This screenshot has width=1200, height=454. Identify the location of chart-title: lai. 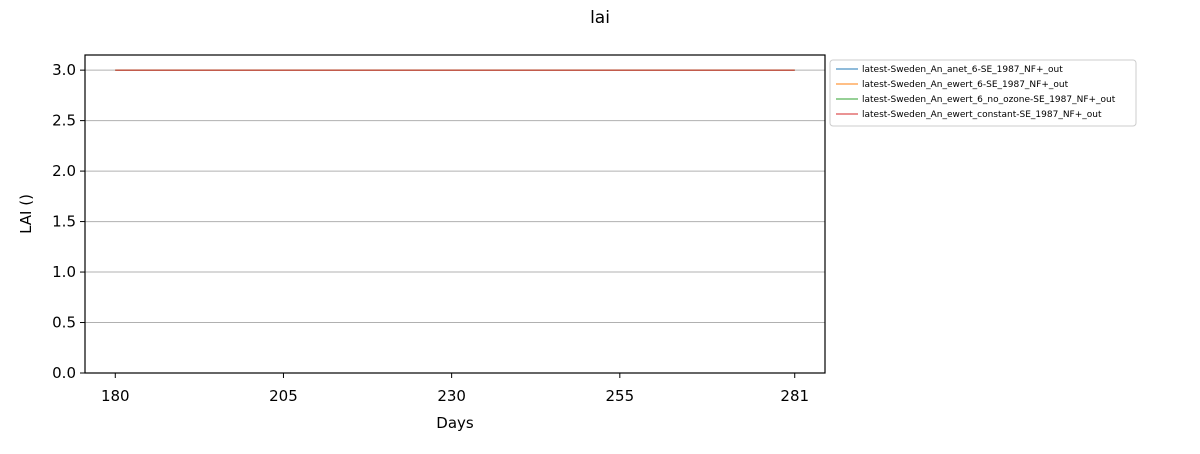
(600, 18).